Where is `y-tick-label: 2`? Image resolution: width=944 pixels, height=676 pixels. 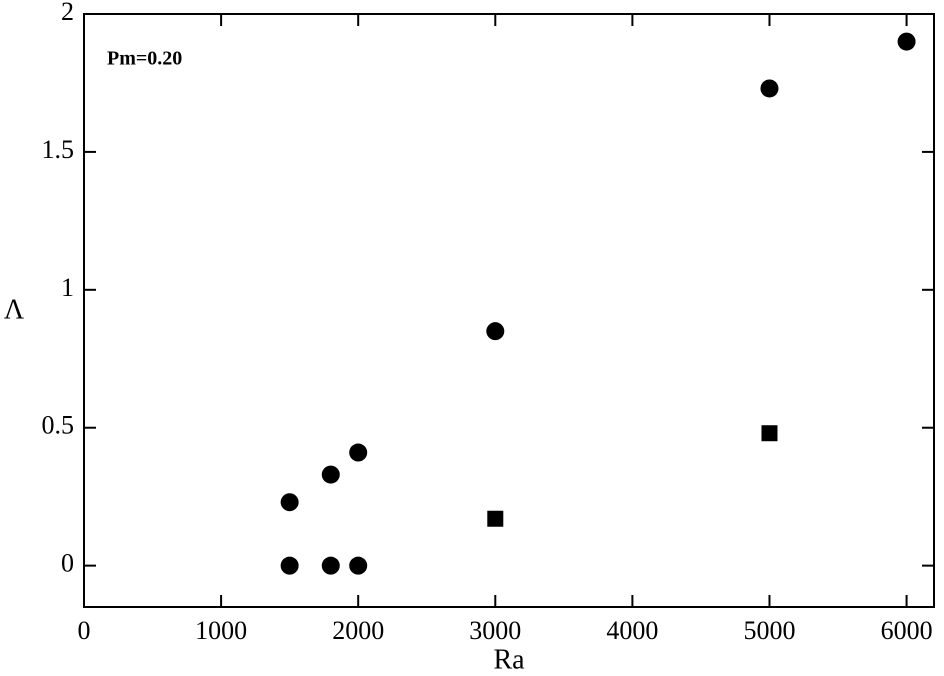 y-tick-label: 2 is located at coordinates (67, 13).